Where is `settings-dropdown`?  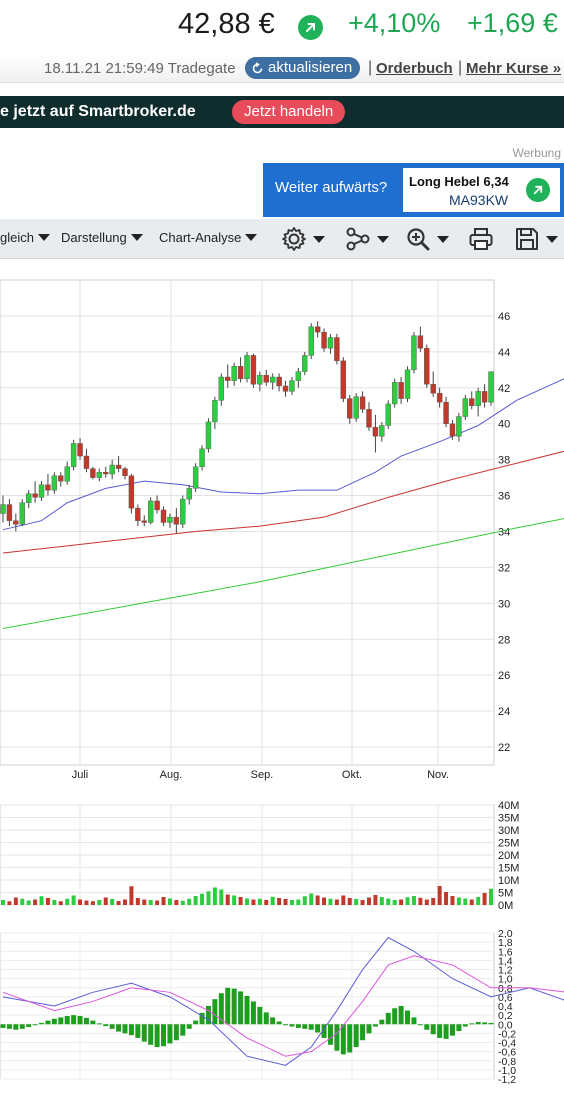 settings-dropdown is located at coordinates (303, 239).